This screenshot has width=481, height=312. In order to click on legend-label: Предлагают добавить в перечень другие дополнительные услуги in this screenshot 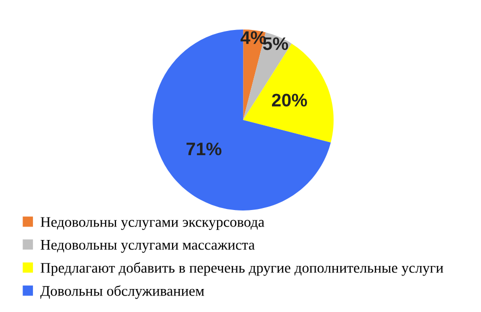, I will do `click(242, 269)`.